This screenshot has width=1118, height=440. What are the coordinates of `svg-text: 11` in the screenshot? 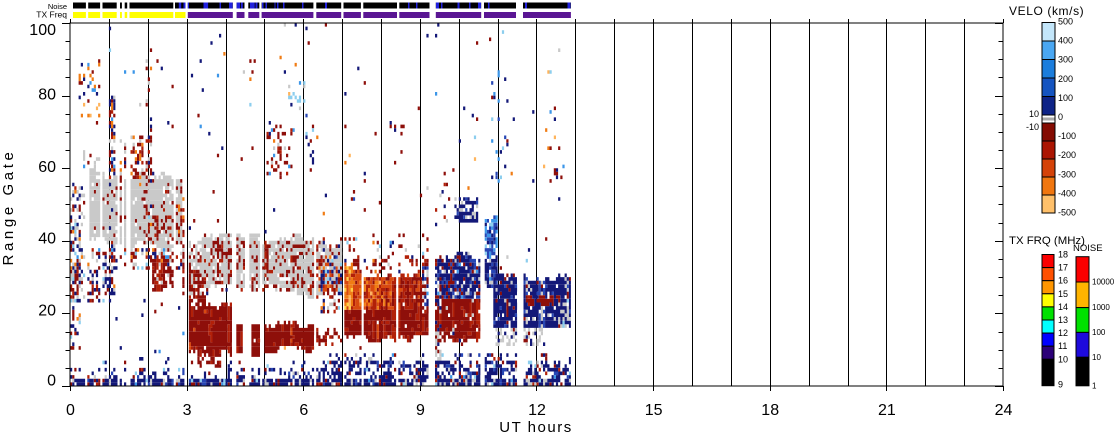 It's located at (1062, 346).